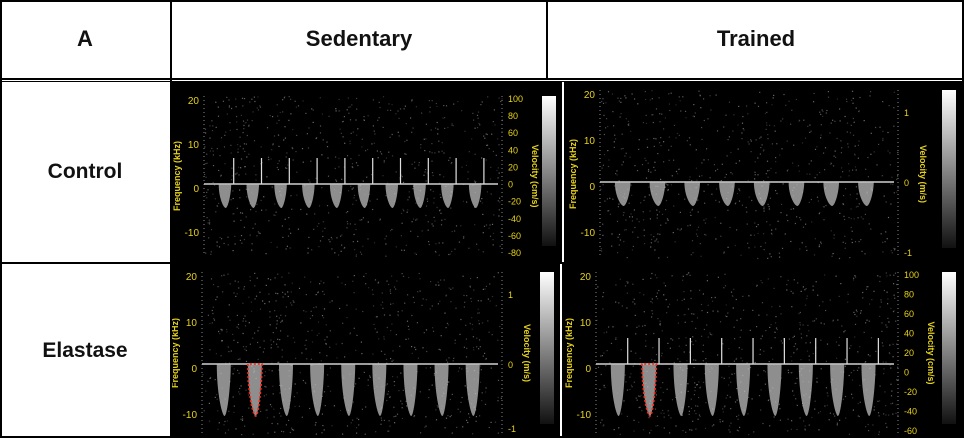 The width and height of the screenshot is (964, 438). What do you see at coordinates (482, 1) in the screenshot?
I see `table-top-border` at bounding box center [482, 1].